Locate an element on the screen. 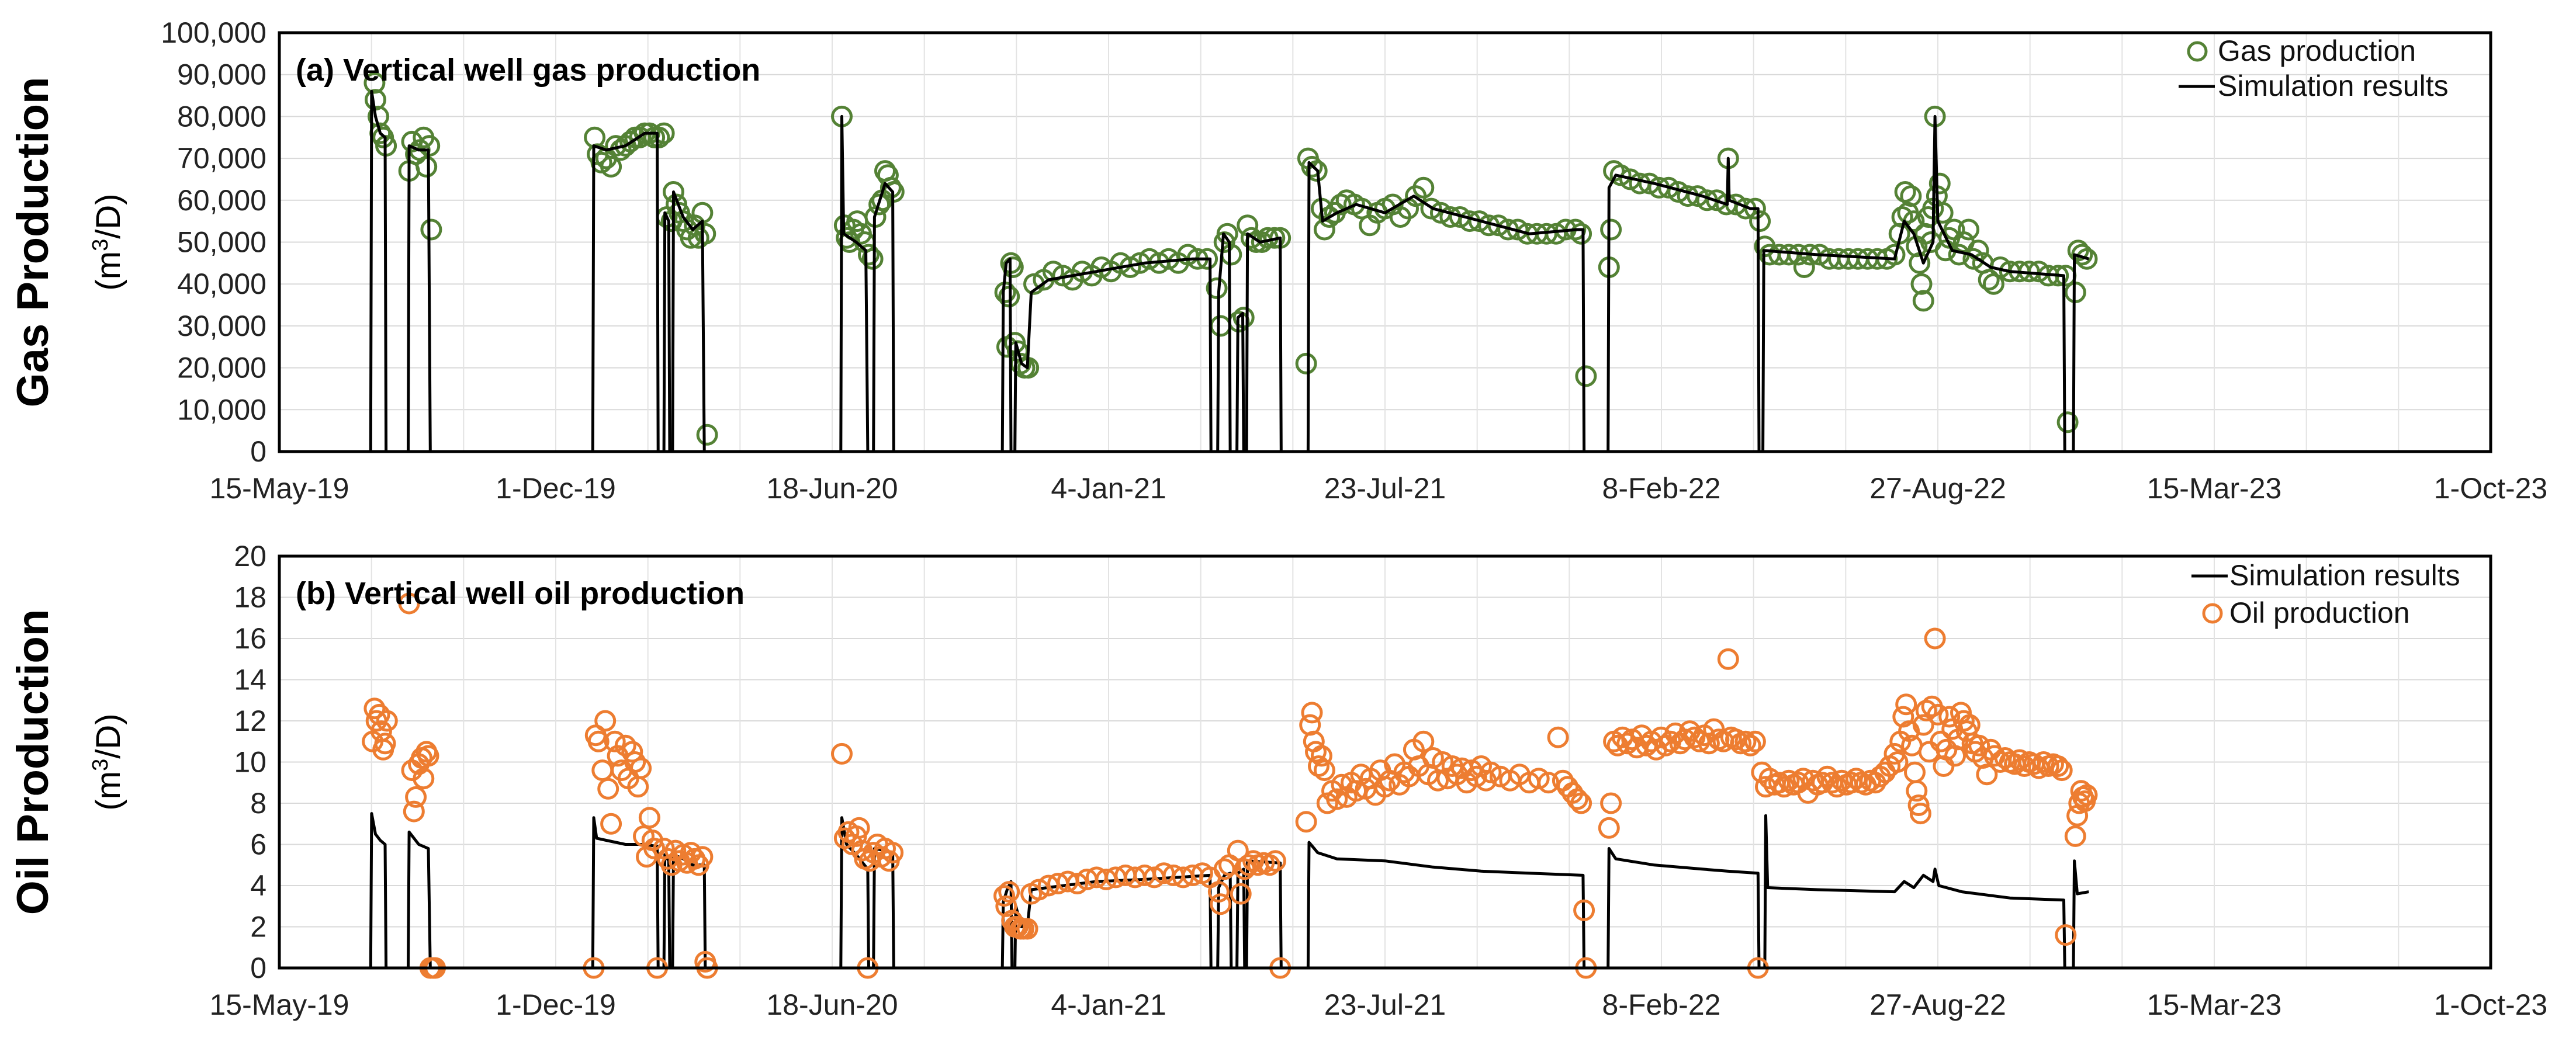 This screenshot has width=2576, height=1048. legend-b: Simulation results Oil production is located at coordinates (2325, 594).